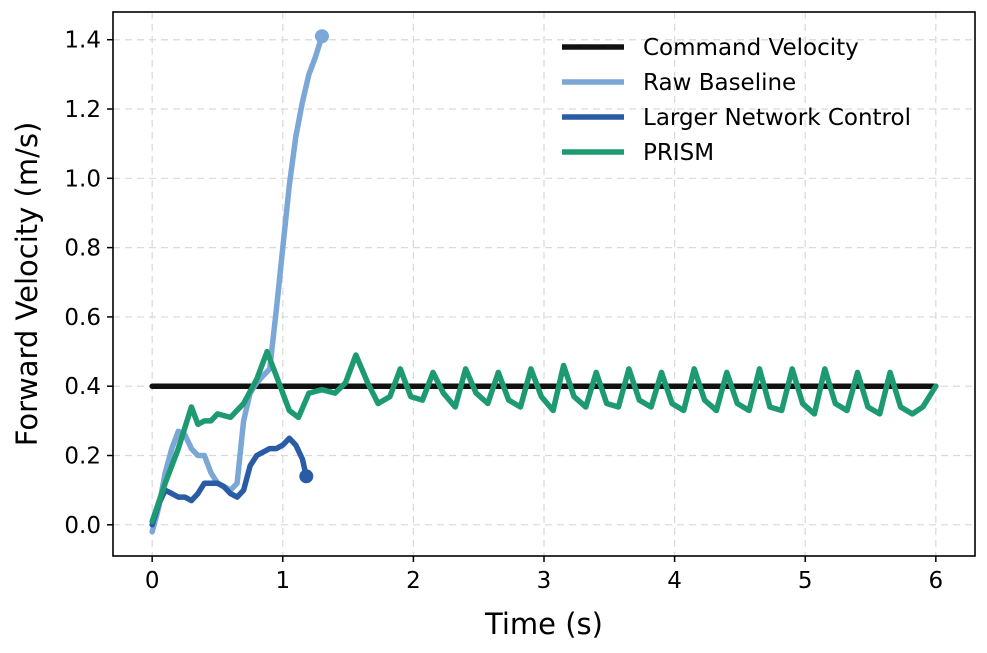 Image resolution: width=987 pixels, height=653 pixels. What do you see at coordinates (413, 581) in the screenshot?
I see `x-tick-label: 2` at bounding box center [413, 581].